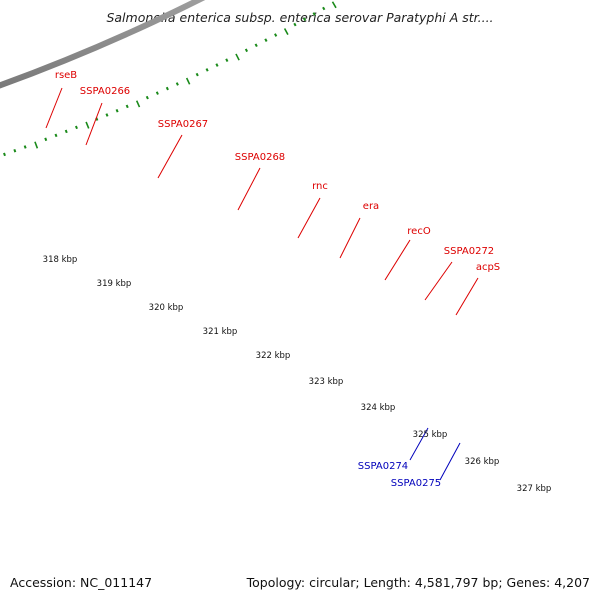  Describe the element at coordinates (371, 206) in the screenshot. I see `gene-label-era: era` at that location.